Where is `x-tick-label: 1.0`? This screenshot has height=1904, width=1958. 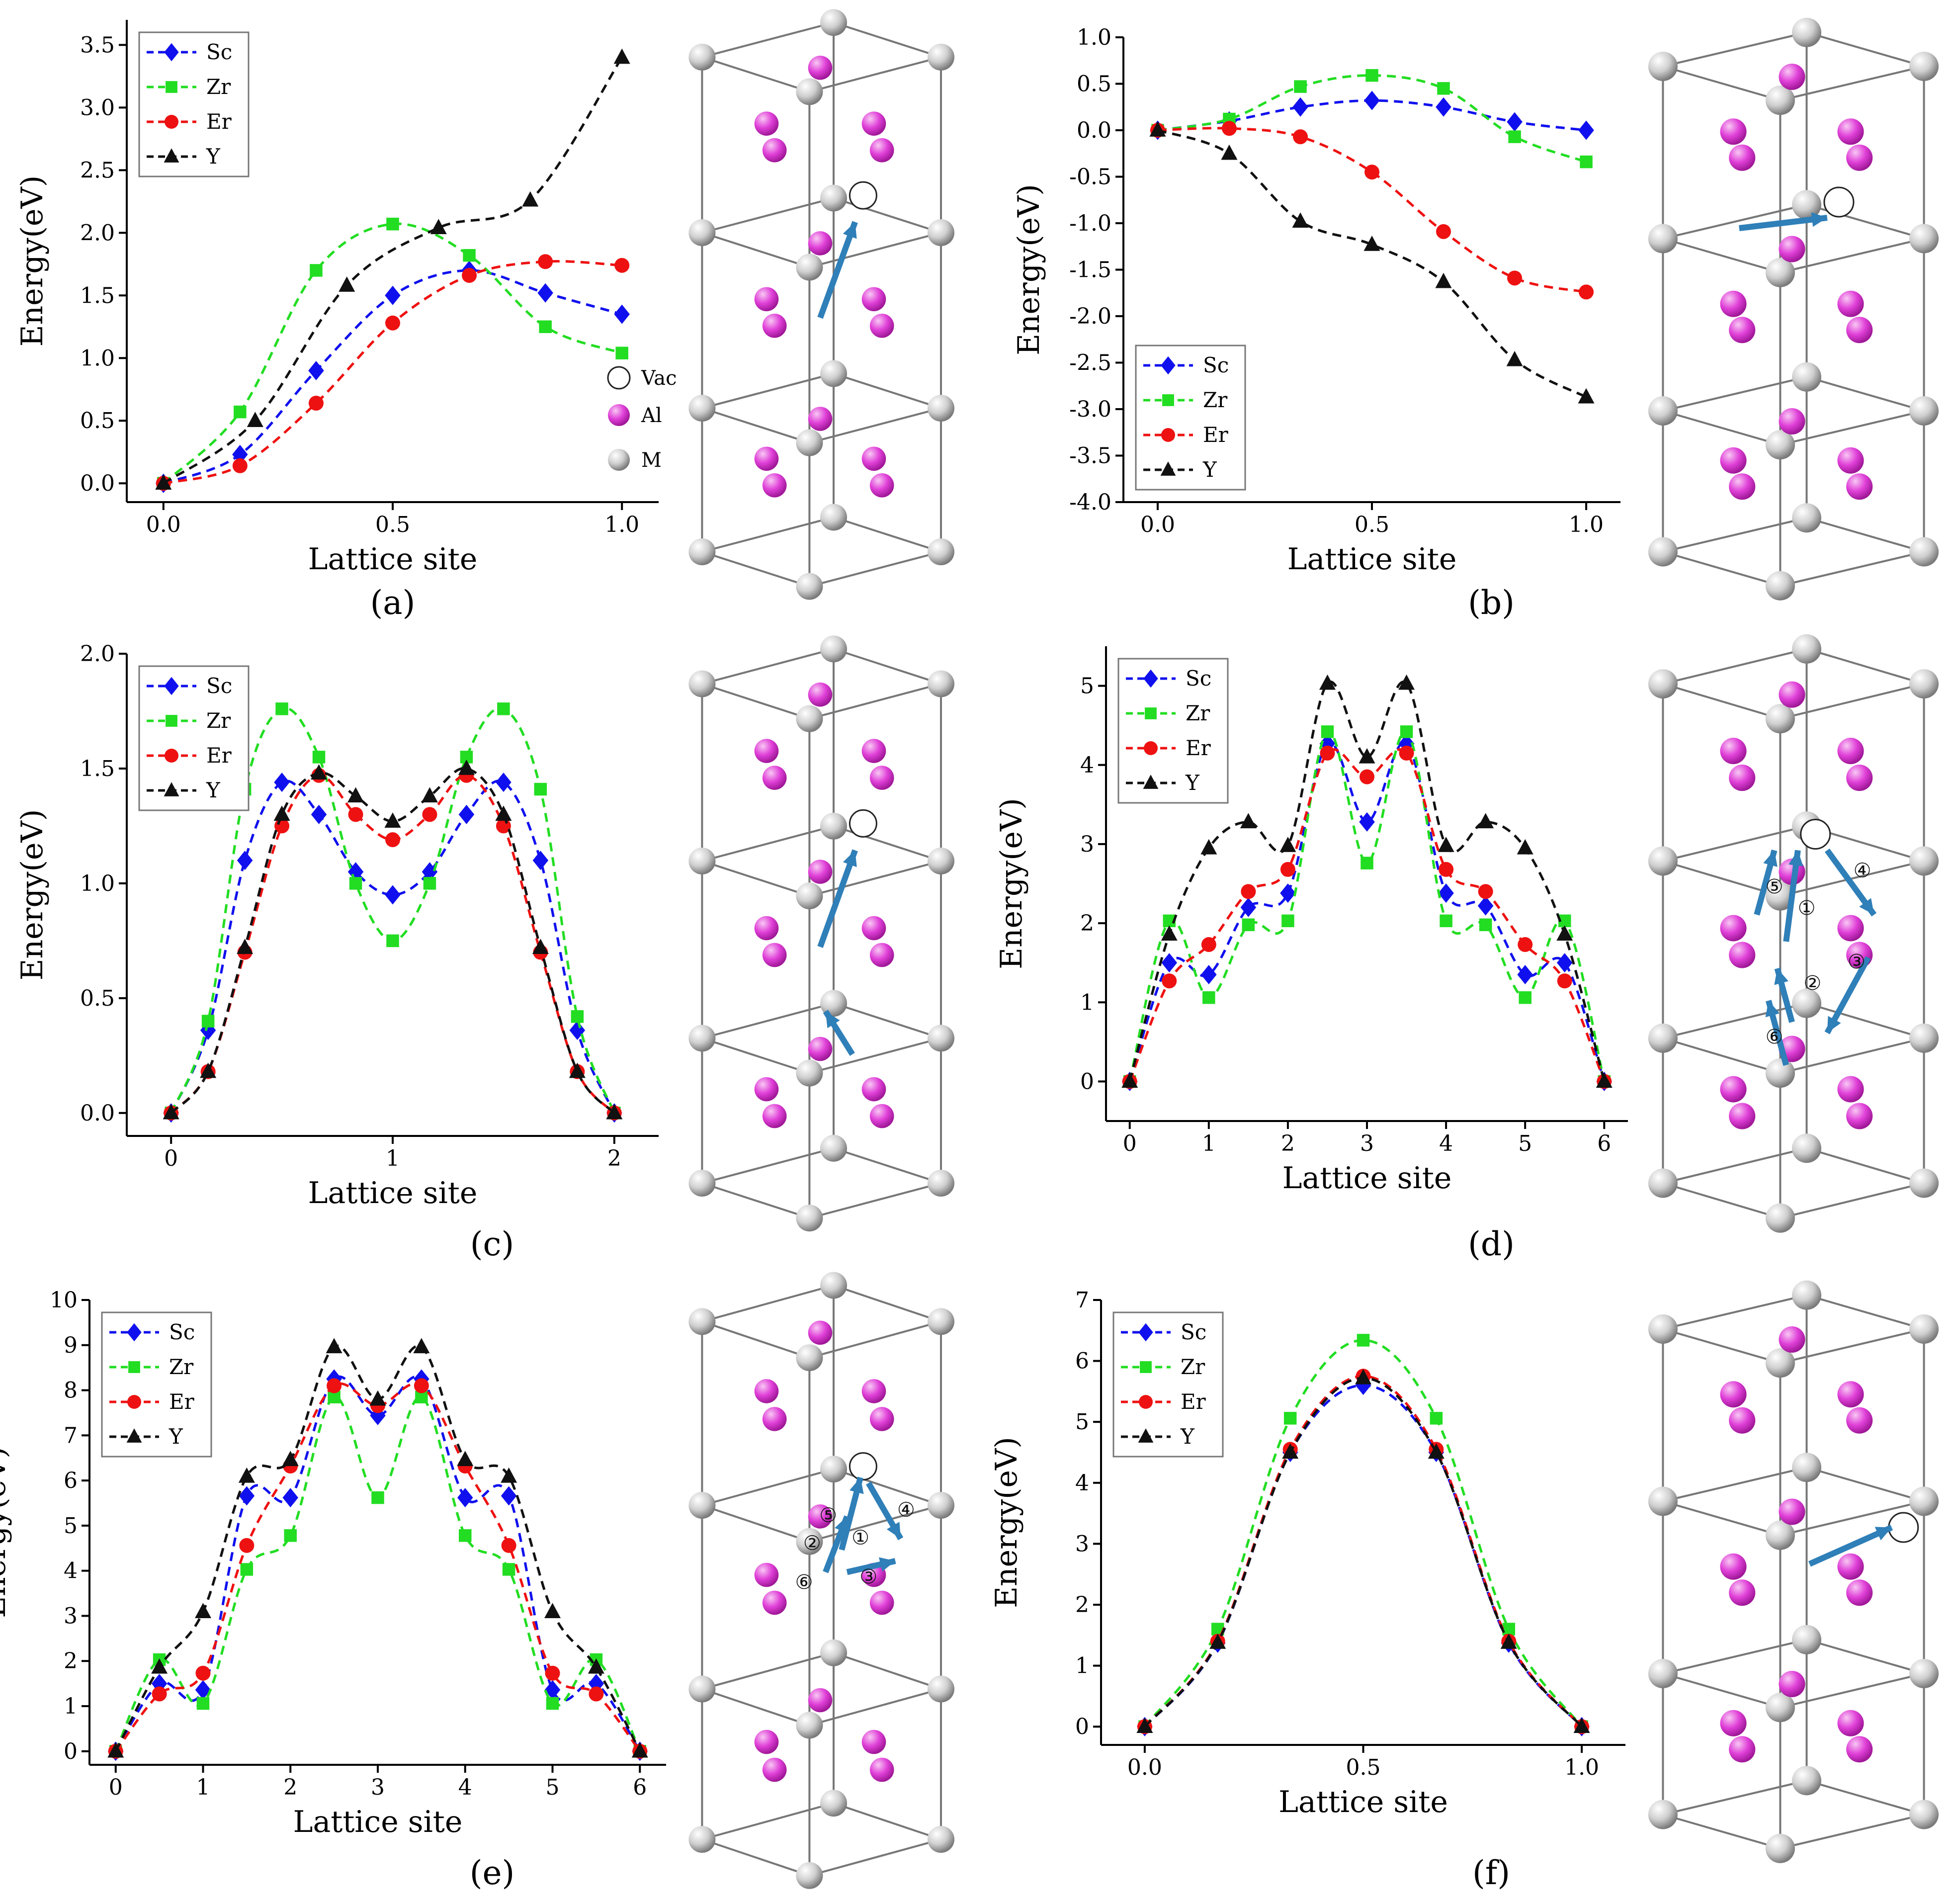 x-tick-label: 1.0 is located at coordinates (1587, 524).